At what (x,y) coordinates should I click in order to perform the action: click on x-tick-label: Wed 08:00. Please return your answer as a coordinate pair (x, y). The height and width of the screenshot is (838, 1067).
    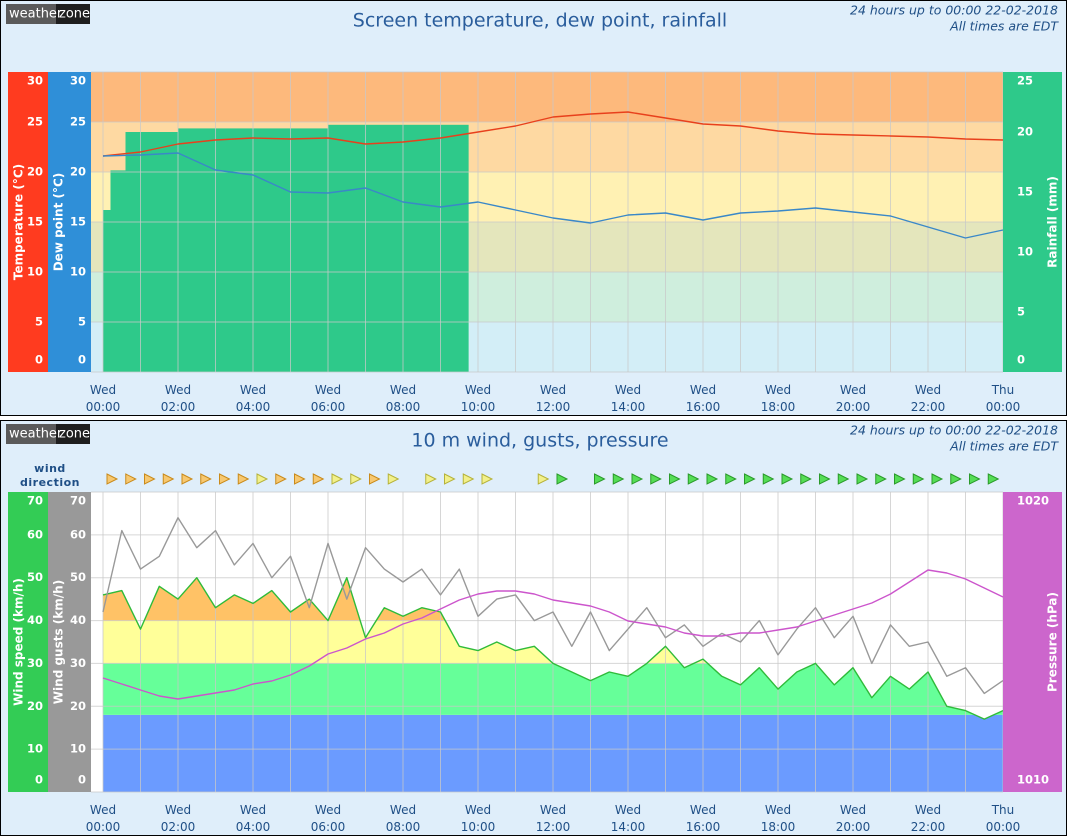
    Looking at the image, I should click on (403, 398).